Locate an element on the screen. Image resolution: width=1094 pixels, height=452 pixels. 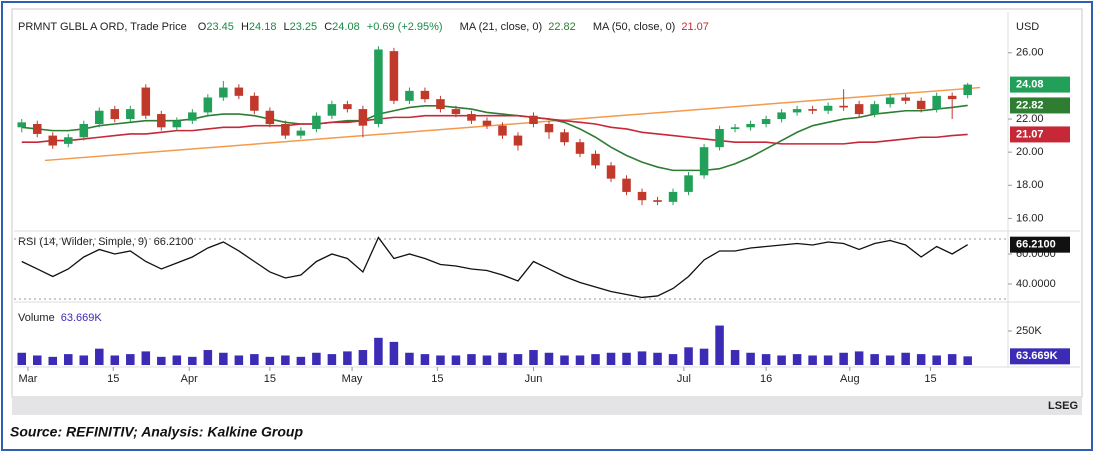
x-tick-label: Jun is located at coordinates (534, 379).